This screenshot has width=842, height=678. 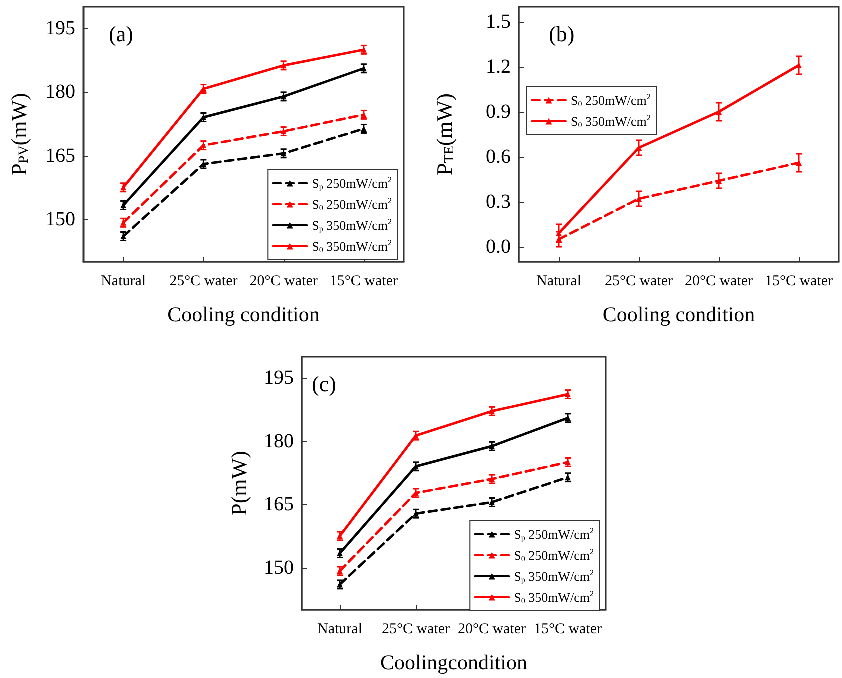 I want to click on y-tick-label: 0.3, so click(x=498, y=202).